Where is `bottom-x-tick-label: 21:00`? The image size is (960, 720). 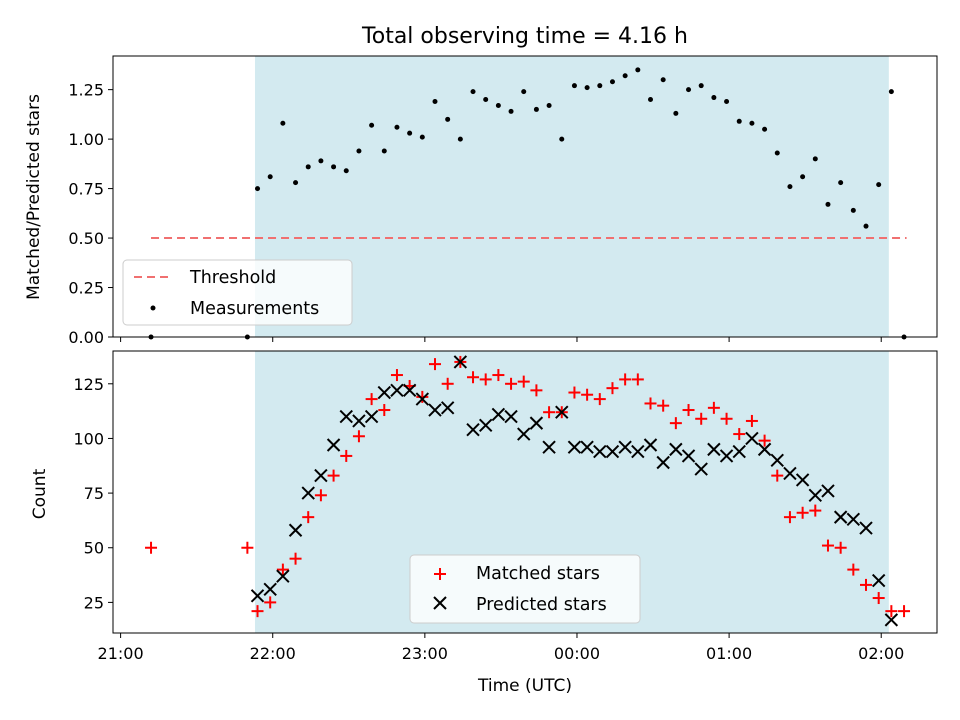
bottom-x-tick-label: 21:00 is located at coordinates (121, 653).